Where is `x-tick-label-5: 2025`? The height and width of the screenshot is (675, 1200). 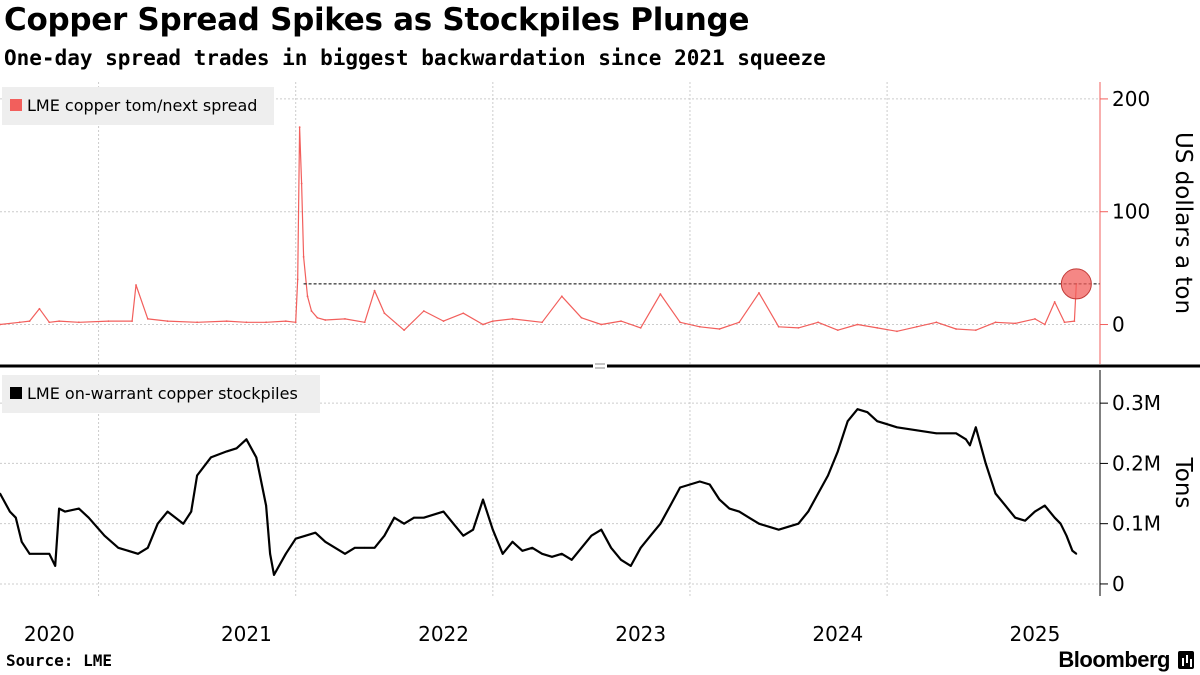 x-tick-label-5: 2025 is located at coordinates (1034, 634).